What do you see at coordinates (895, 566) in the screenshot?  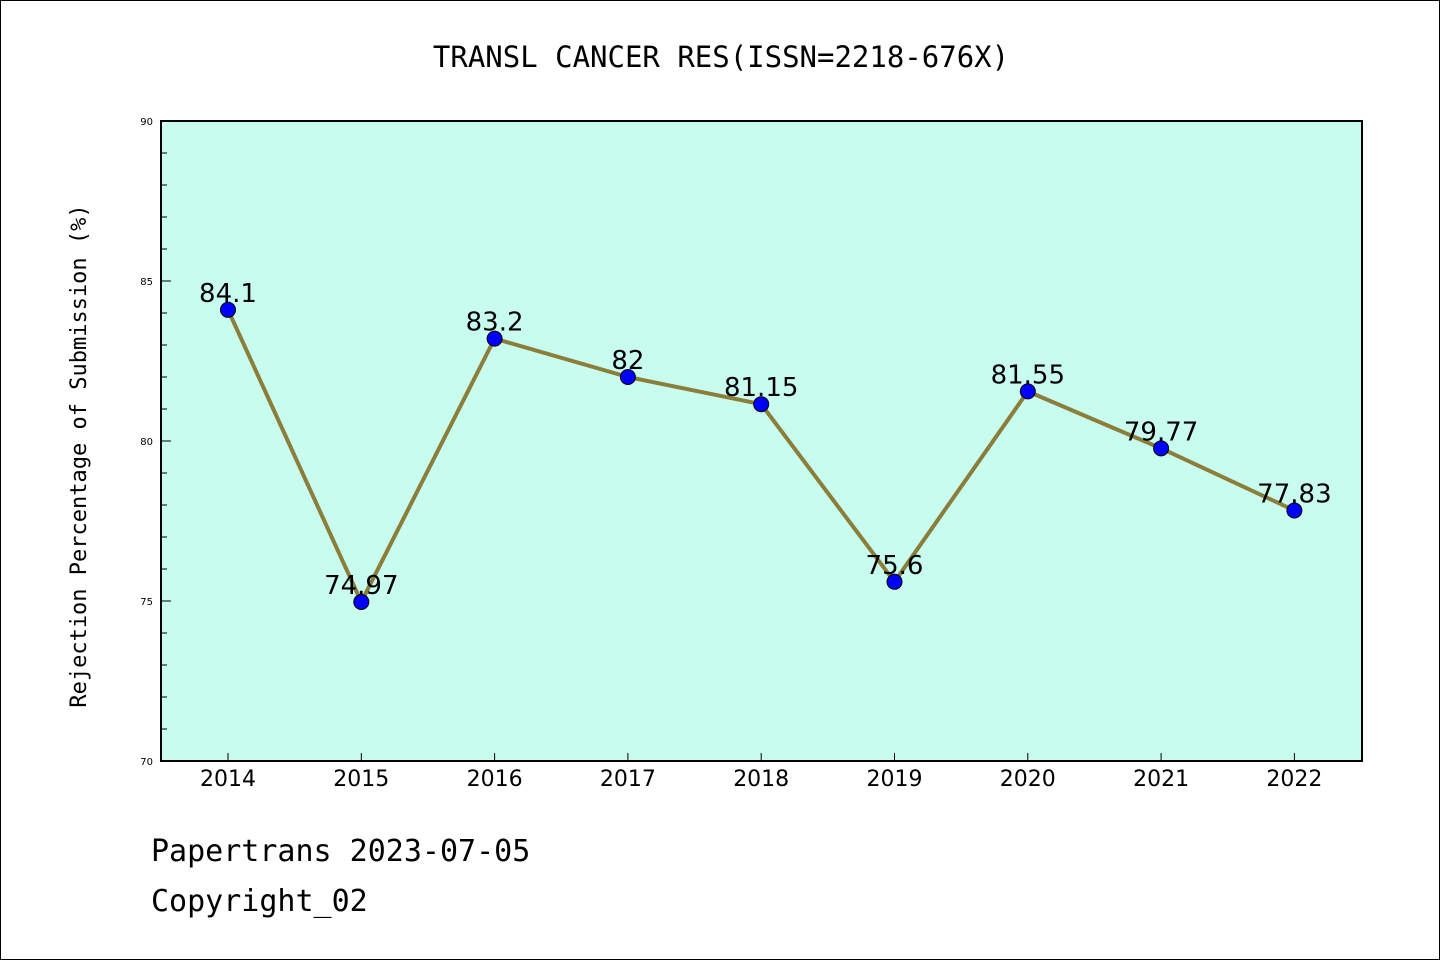 I see `data-label: 75.6` at bounding box center [895, 566].